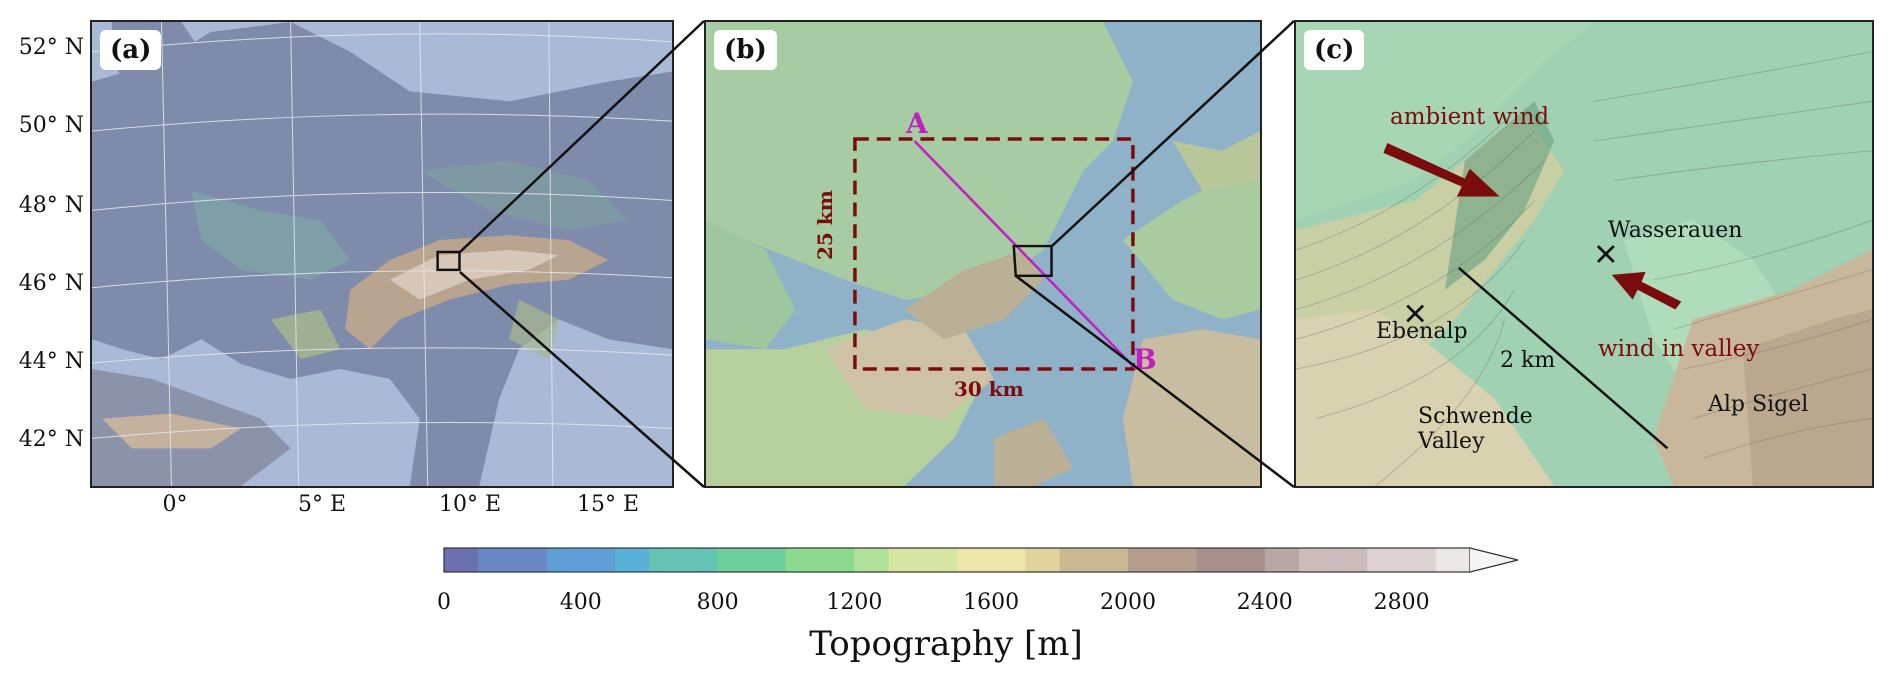 The image size is (1892, 685). Describe the element at coordinates (1334, 50) in the screenshot. I see `panel-c-label: (c)` at that location.